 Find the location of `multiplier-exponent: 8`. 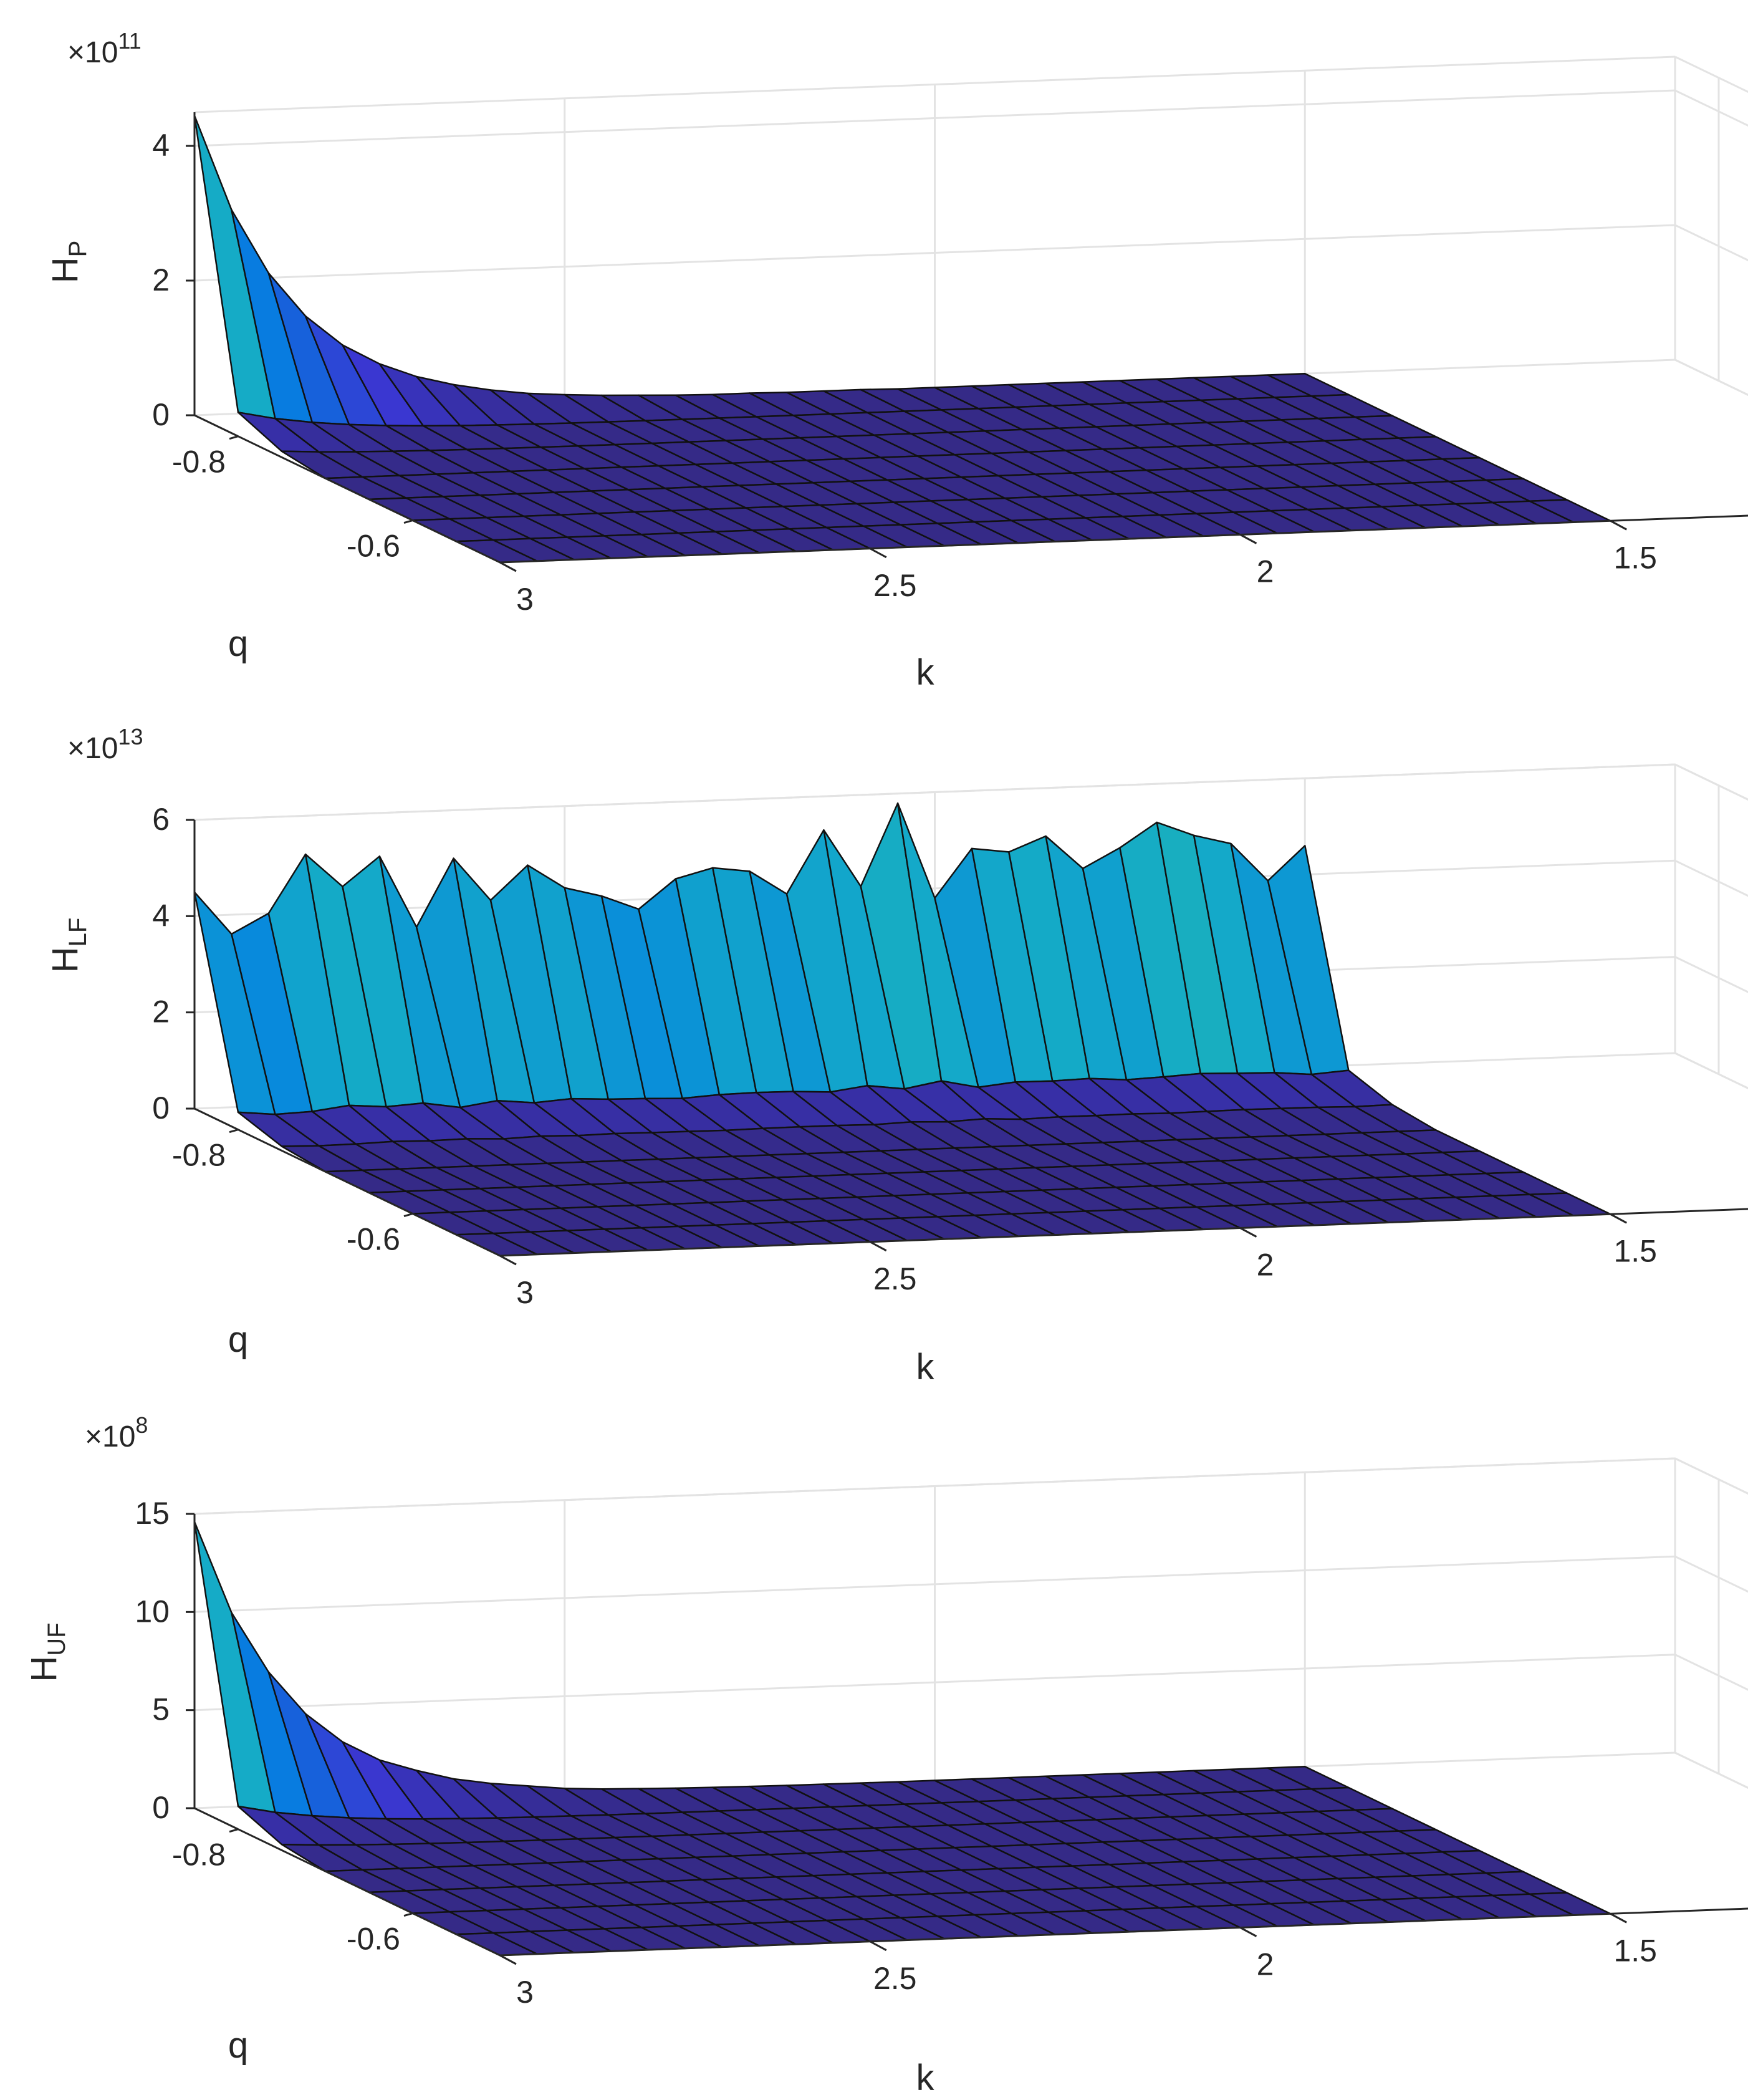

multiplier-exponent: 8 is located at coordinates (141, 1425).